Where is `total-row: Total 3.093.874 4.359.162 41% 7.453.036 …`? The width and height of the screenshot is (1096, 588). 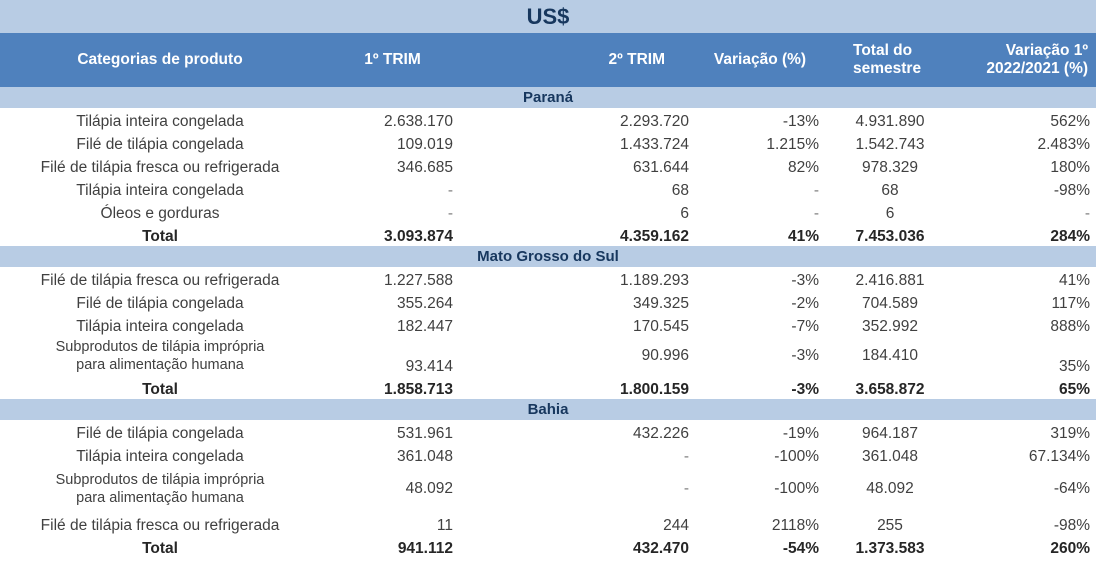
total-row: Total 3.093.874 4.359.162 41% 7.453.036 … is located at coordinates (548, 234).